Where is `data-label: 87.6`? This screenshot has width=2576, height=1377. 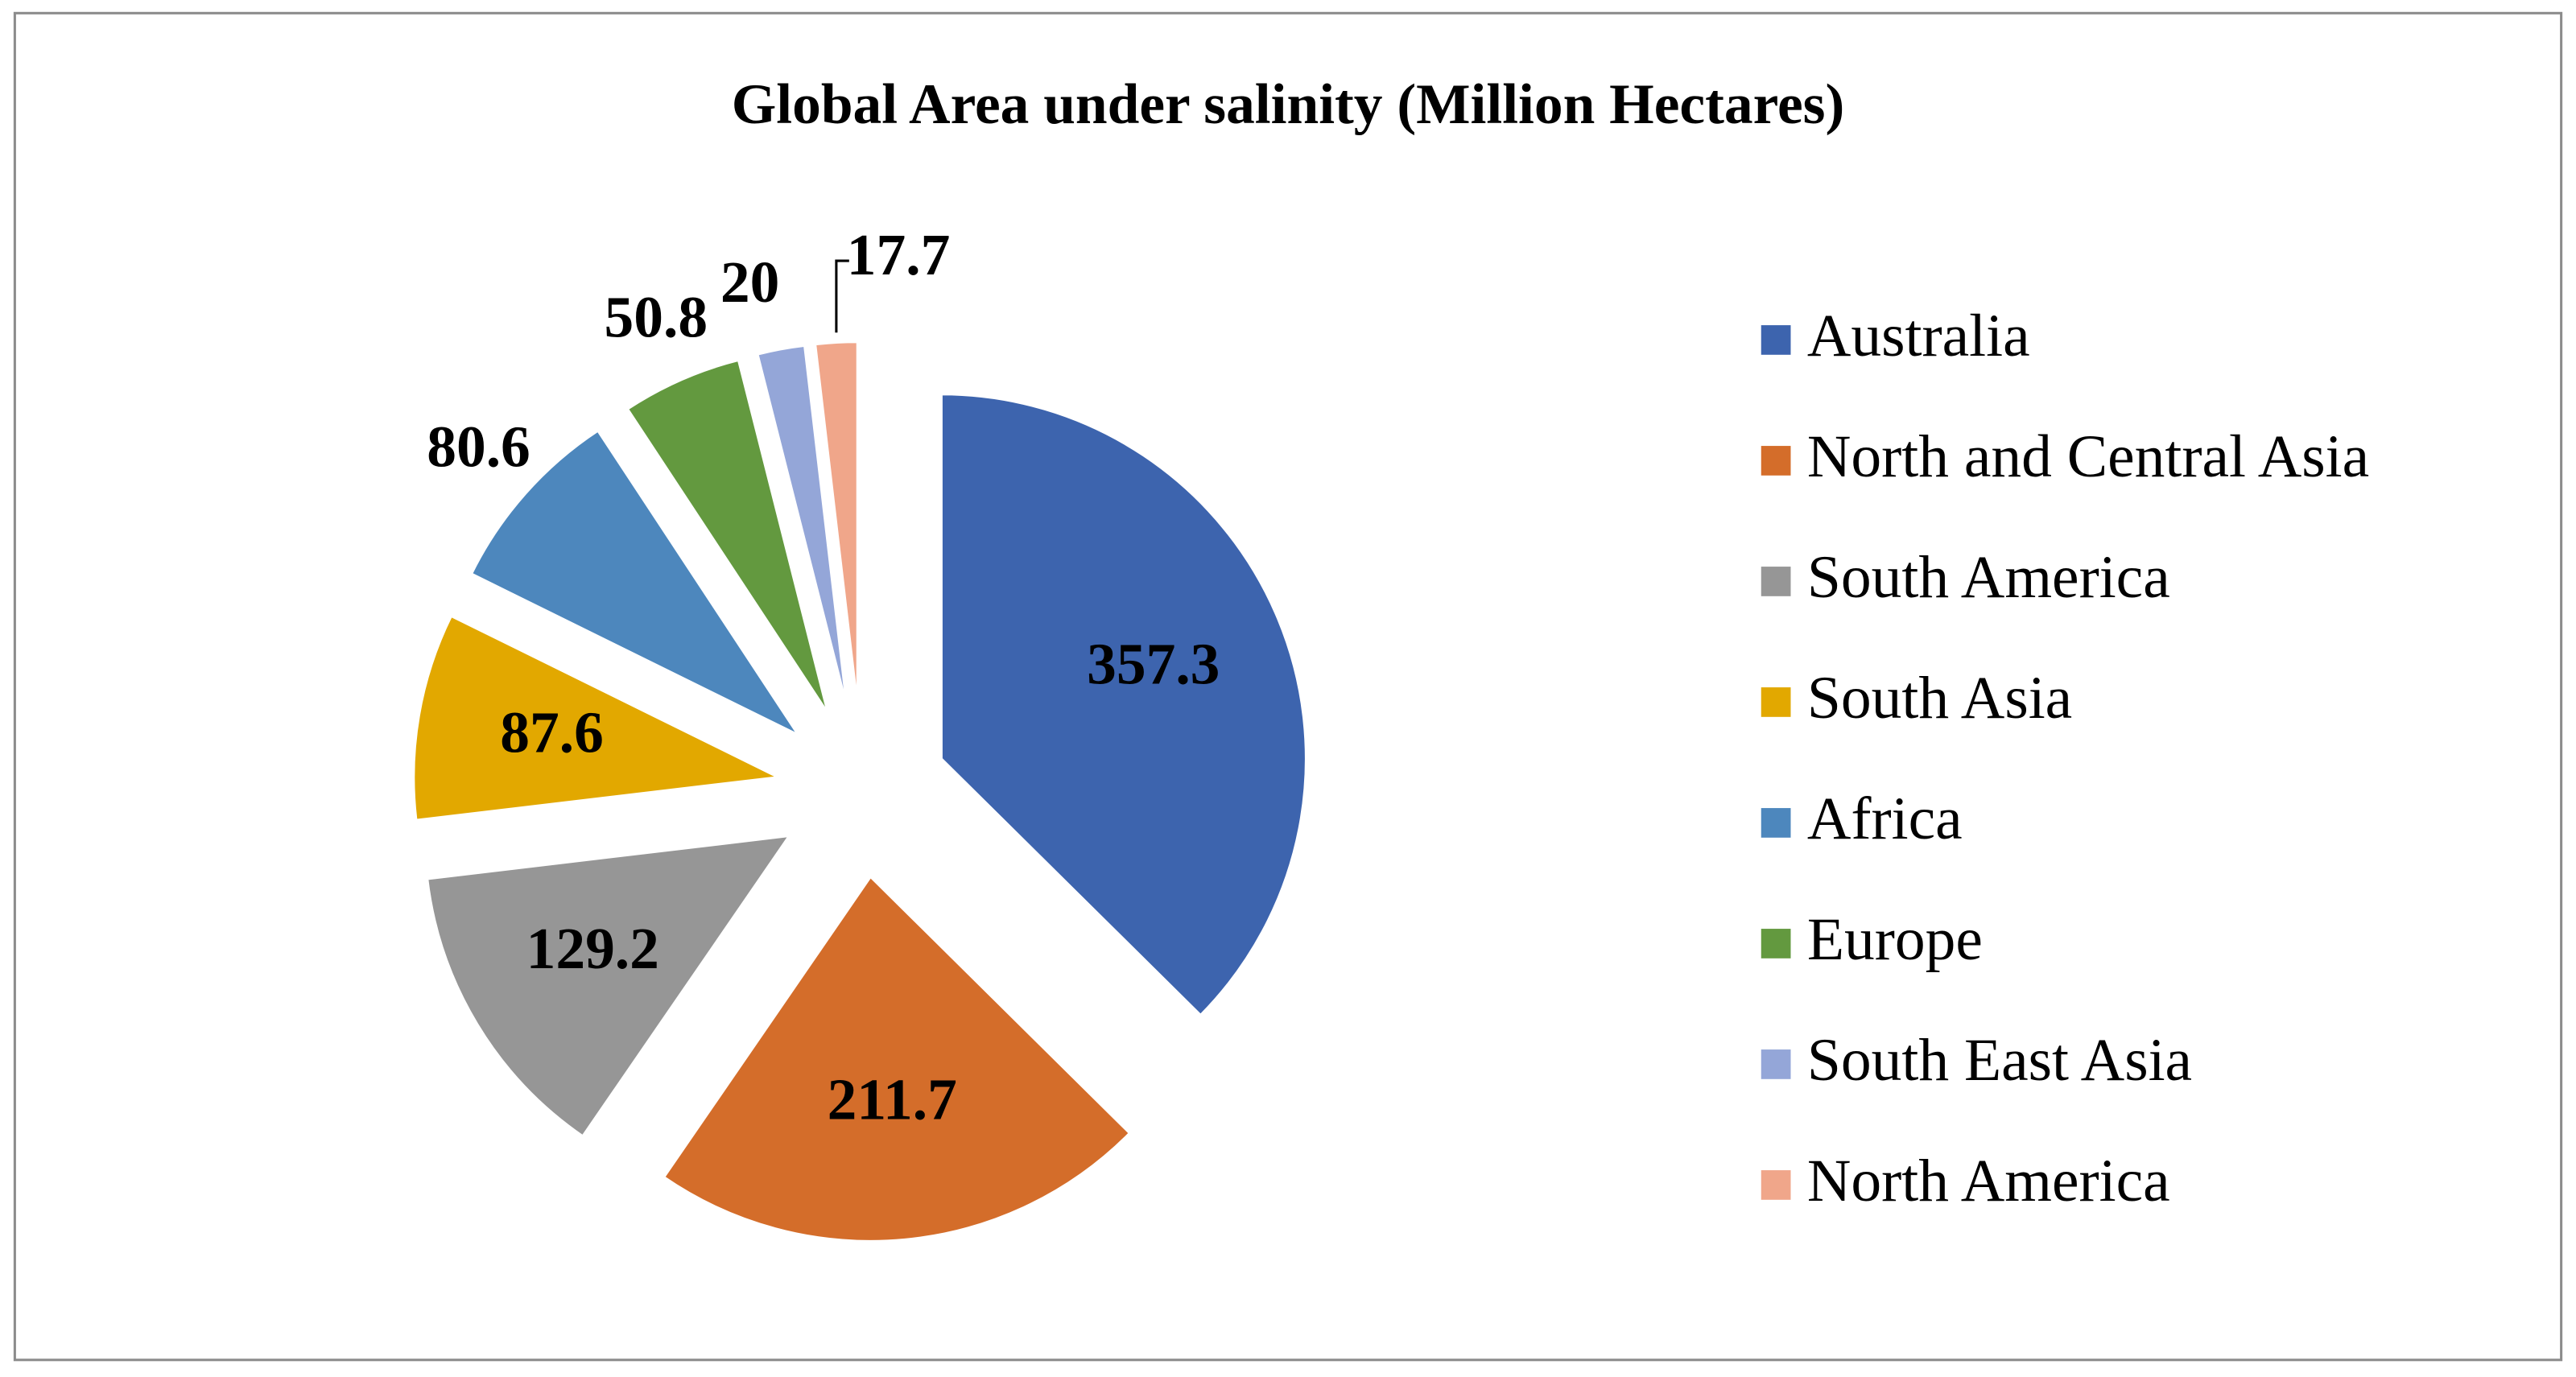
data-label: 87.6 is located at coordinates (552, 732).